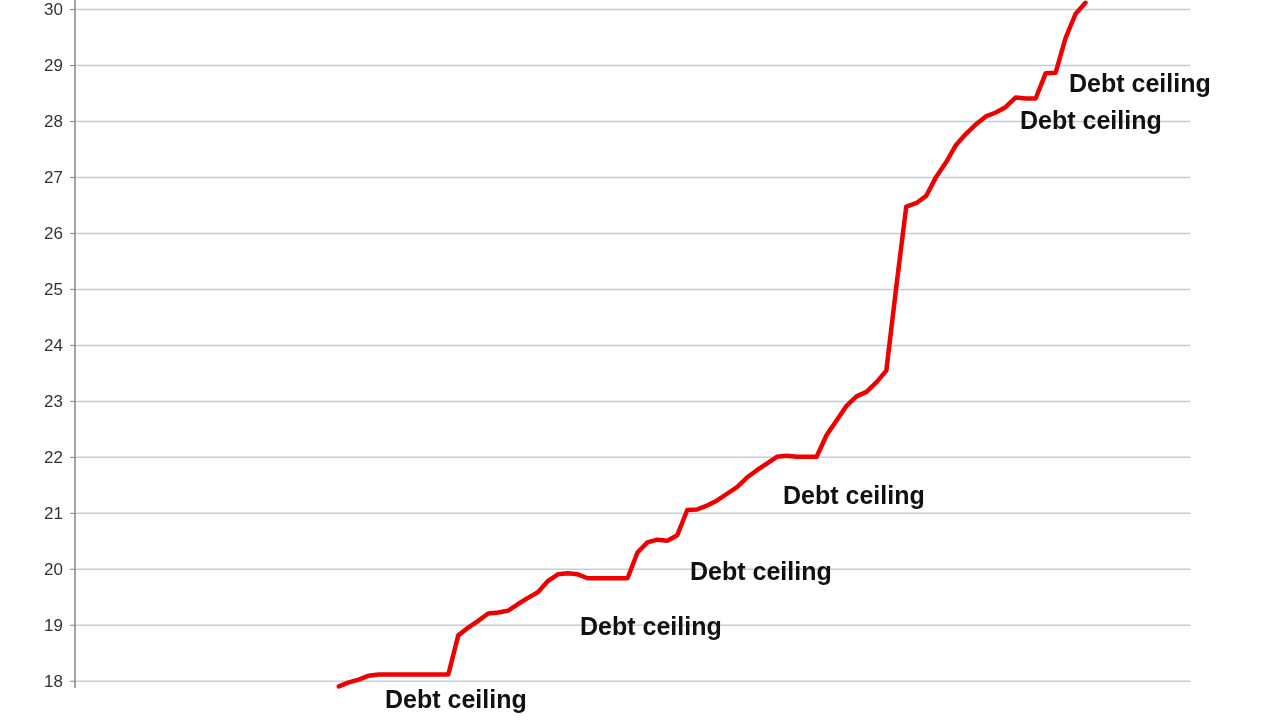 Image resolution: width=1280 pixels, height=720 pixels. I want to click on y-tick-label: 24, so click(53, 345).